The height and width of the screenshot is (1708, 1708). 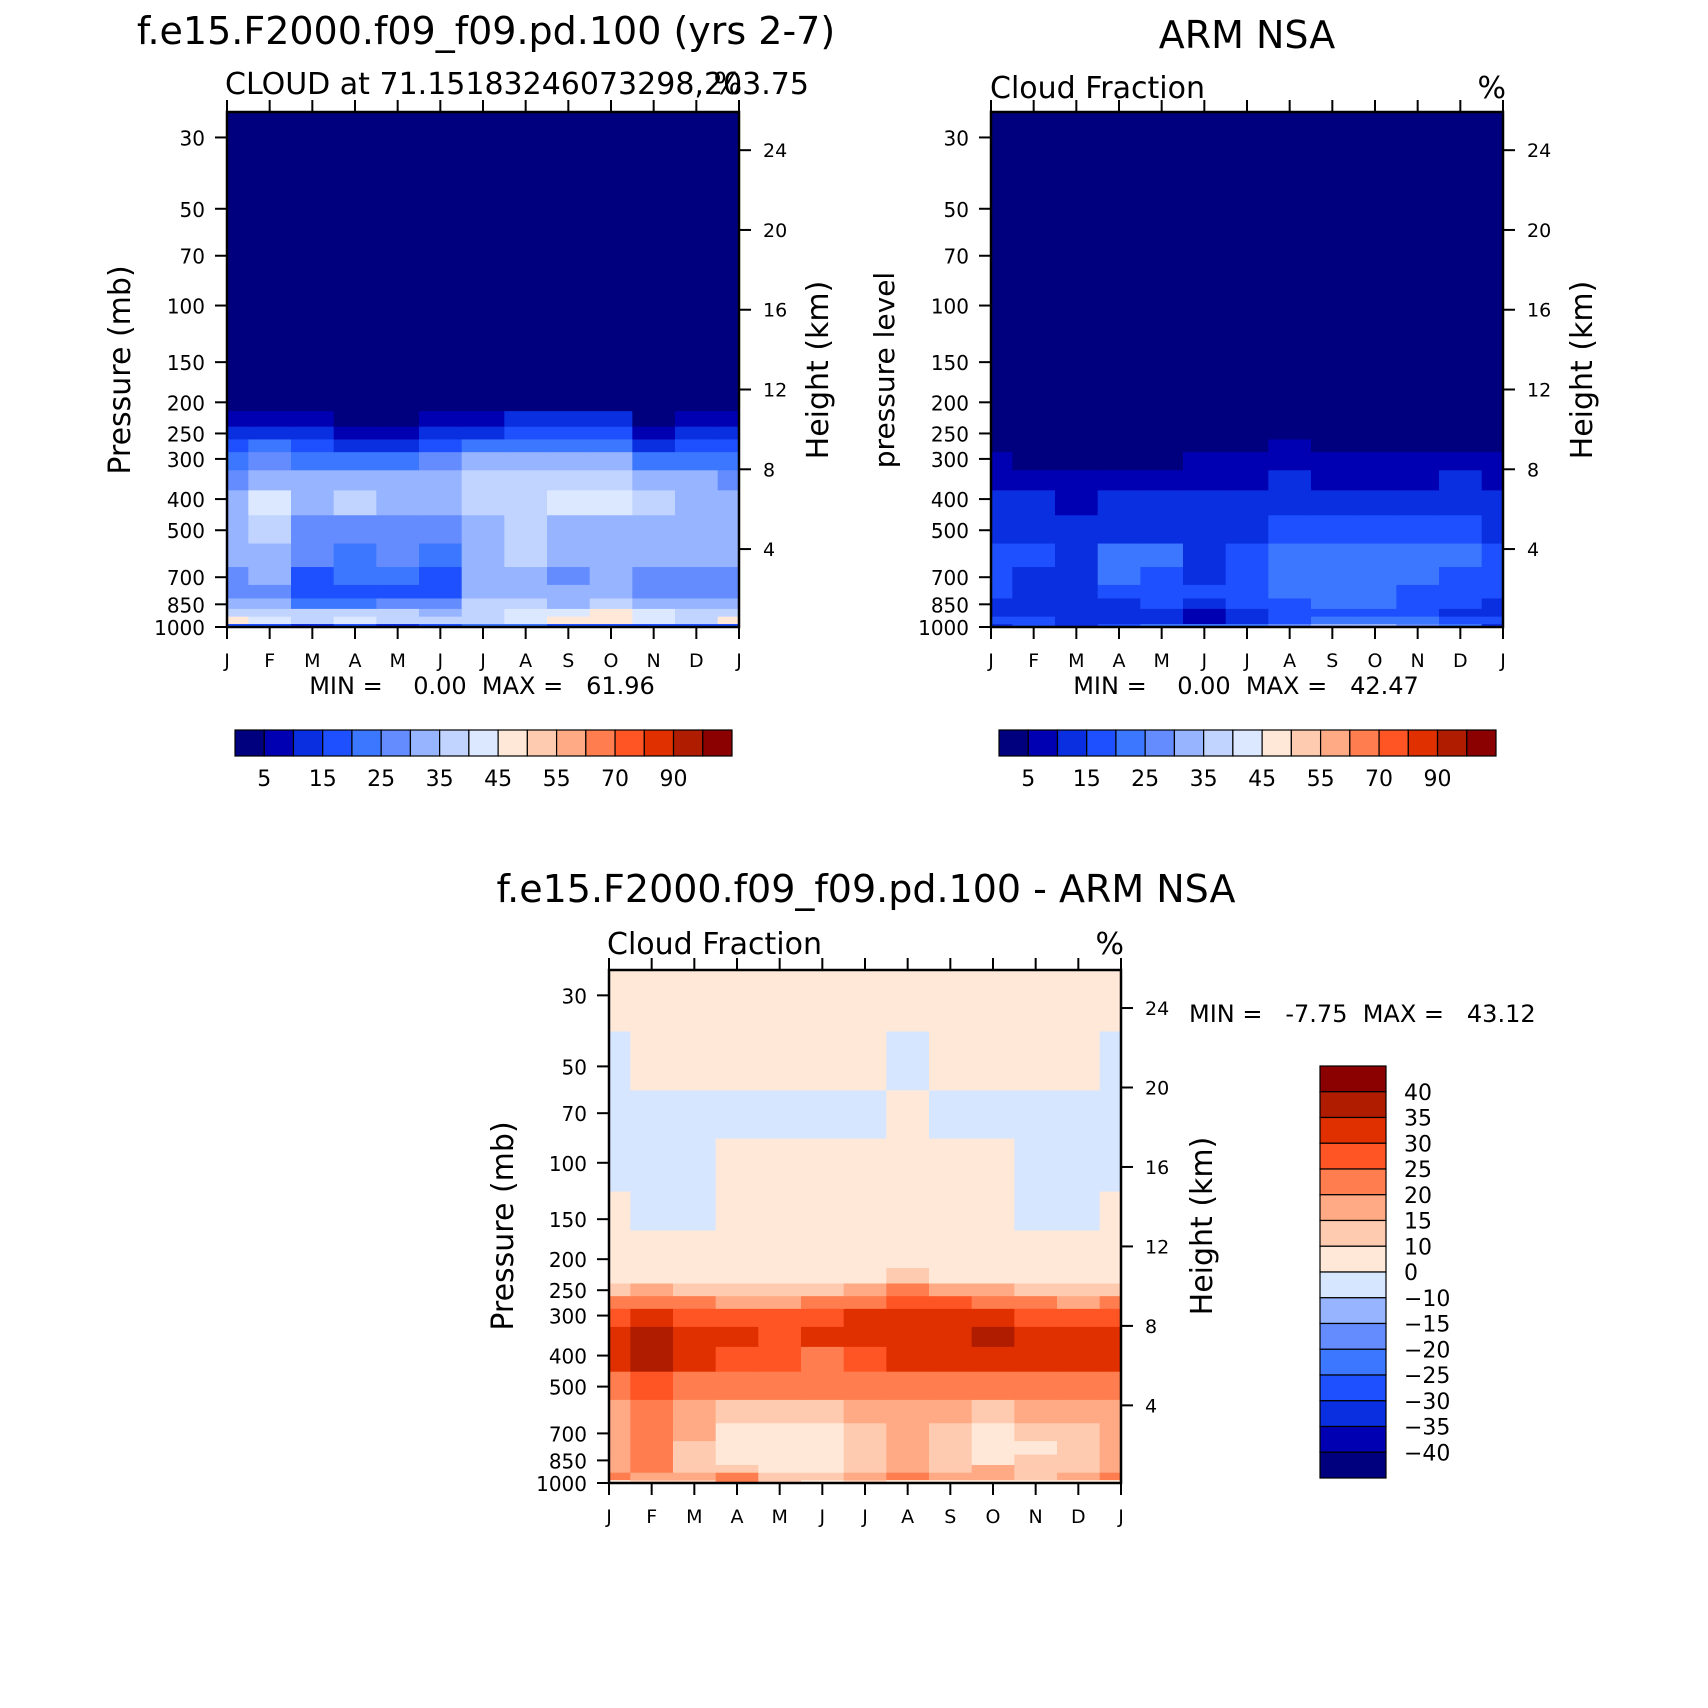 What do you see at coordinates (950, 403) in the screenshot?
I see `pressure-tick-label: 200` at bounding box center [950, 403].